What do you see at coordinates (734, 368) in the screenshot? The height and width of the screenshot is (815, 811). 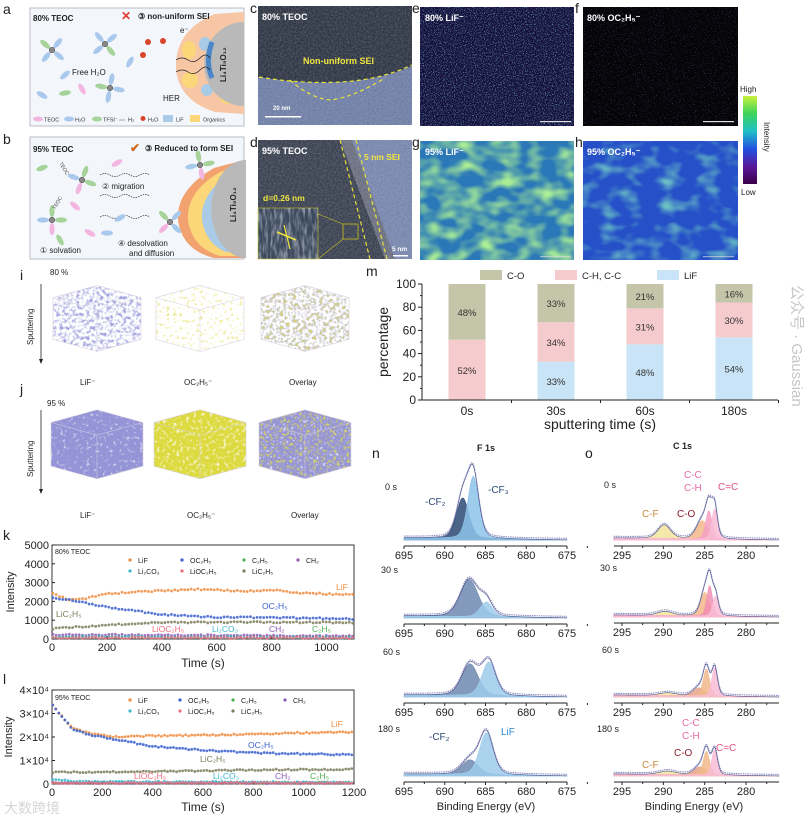 I see `bar-180s-LiF` at bounding box center [734, 368].